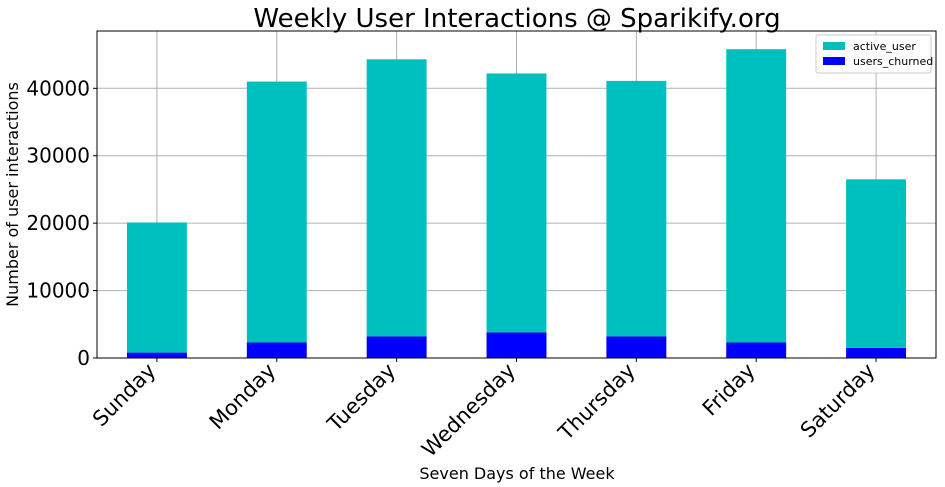 The width and height of the screenshot is (945, 487). What do you see at coordinates (636, 208) in the screenshot?
I see `bar-active_user-thursday` at bounding box center [636, 208].